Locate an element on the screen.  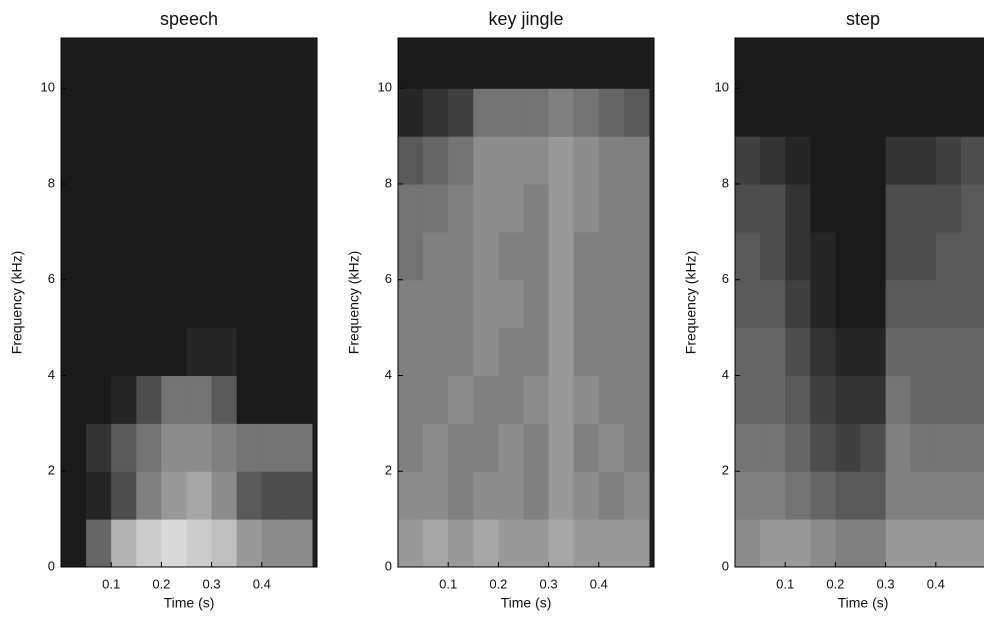
y-tick-label: 8 is located at coordinates (388, 182).